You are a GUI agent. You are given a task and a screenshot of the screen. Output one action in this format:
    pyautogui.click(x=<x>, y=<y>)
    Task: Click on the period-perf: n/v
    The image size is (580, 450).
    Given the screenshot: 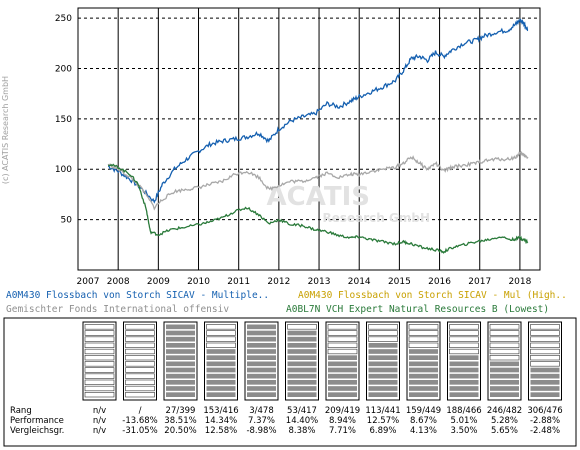 What is the action you would take?
    pyautogui.click(x=99, y=421)
    